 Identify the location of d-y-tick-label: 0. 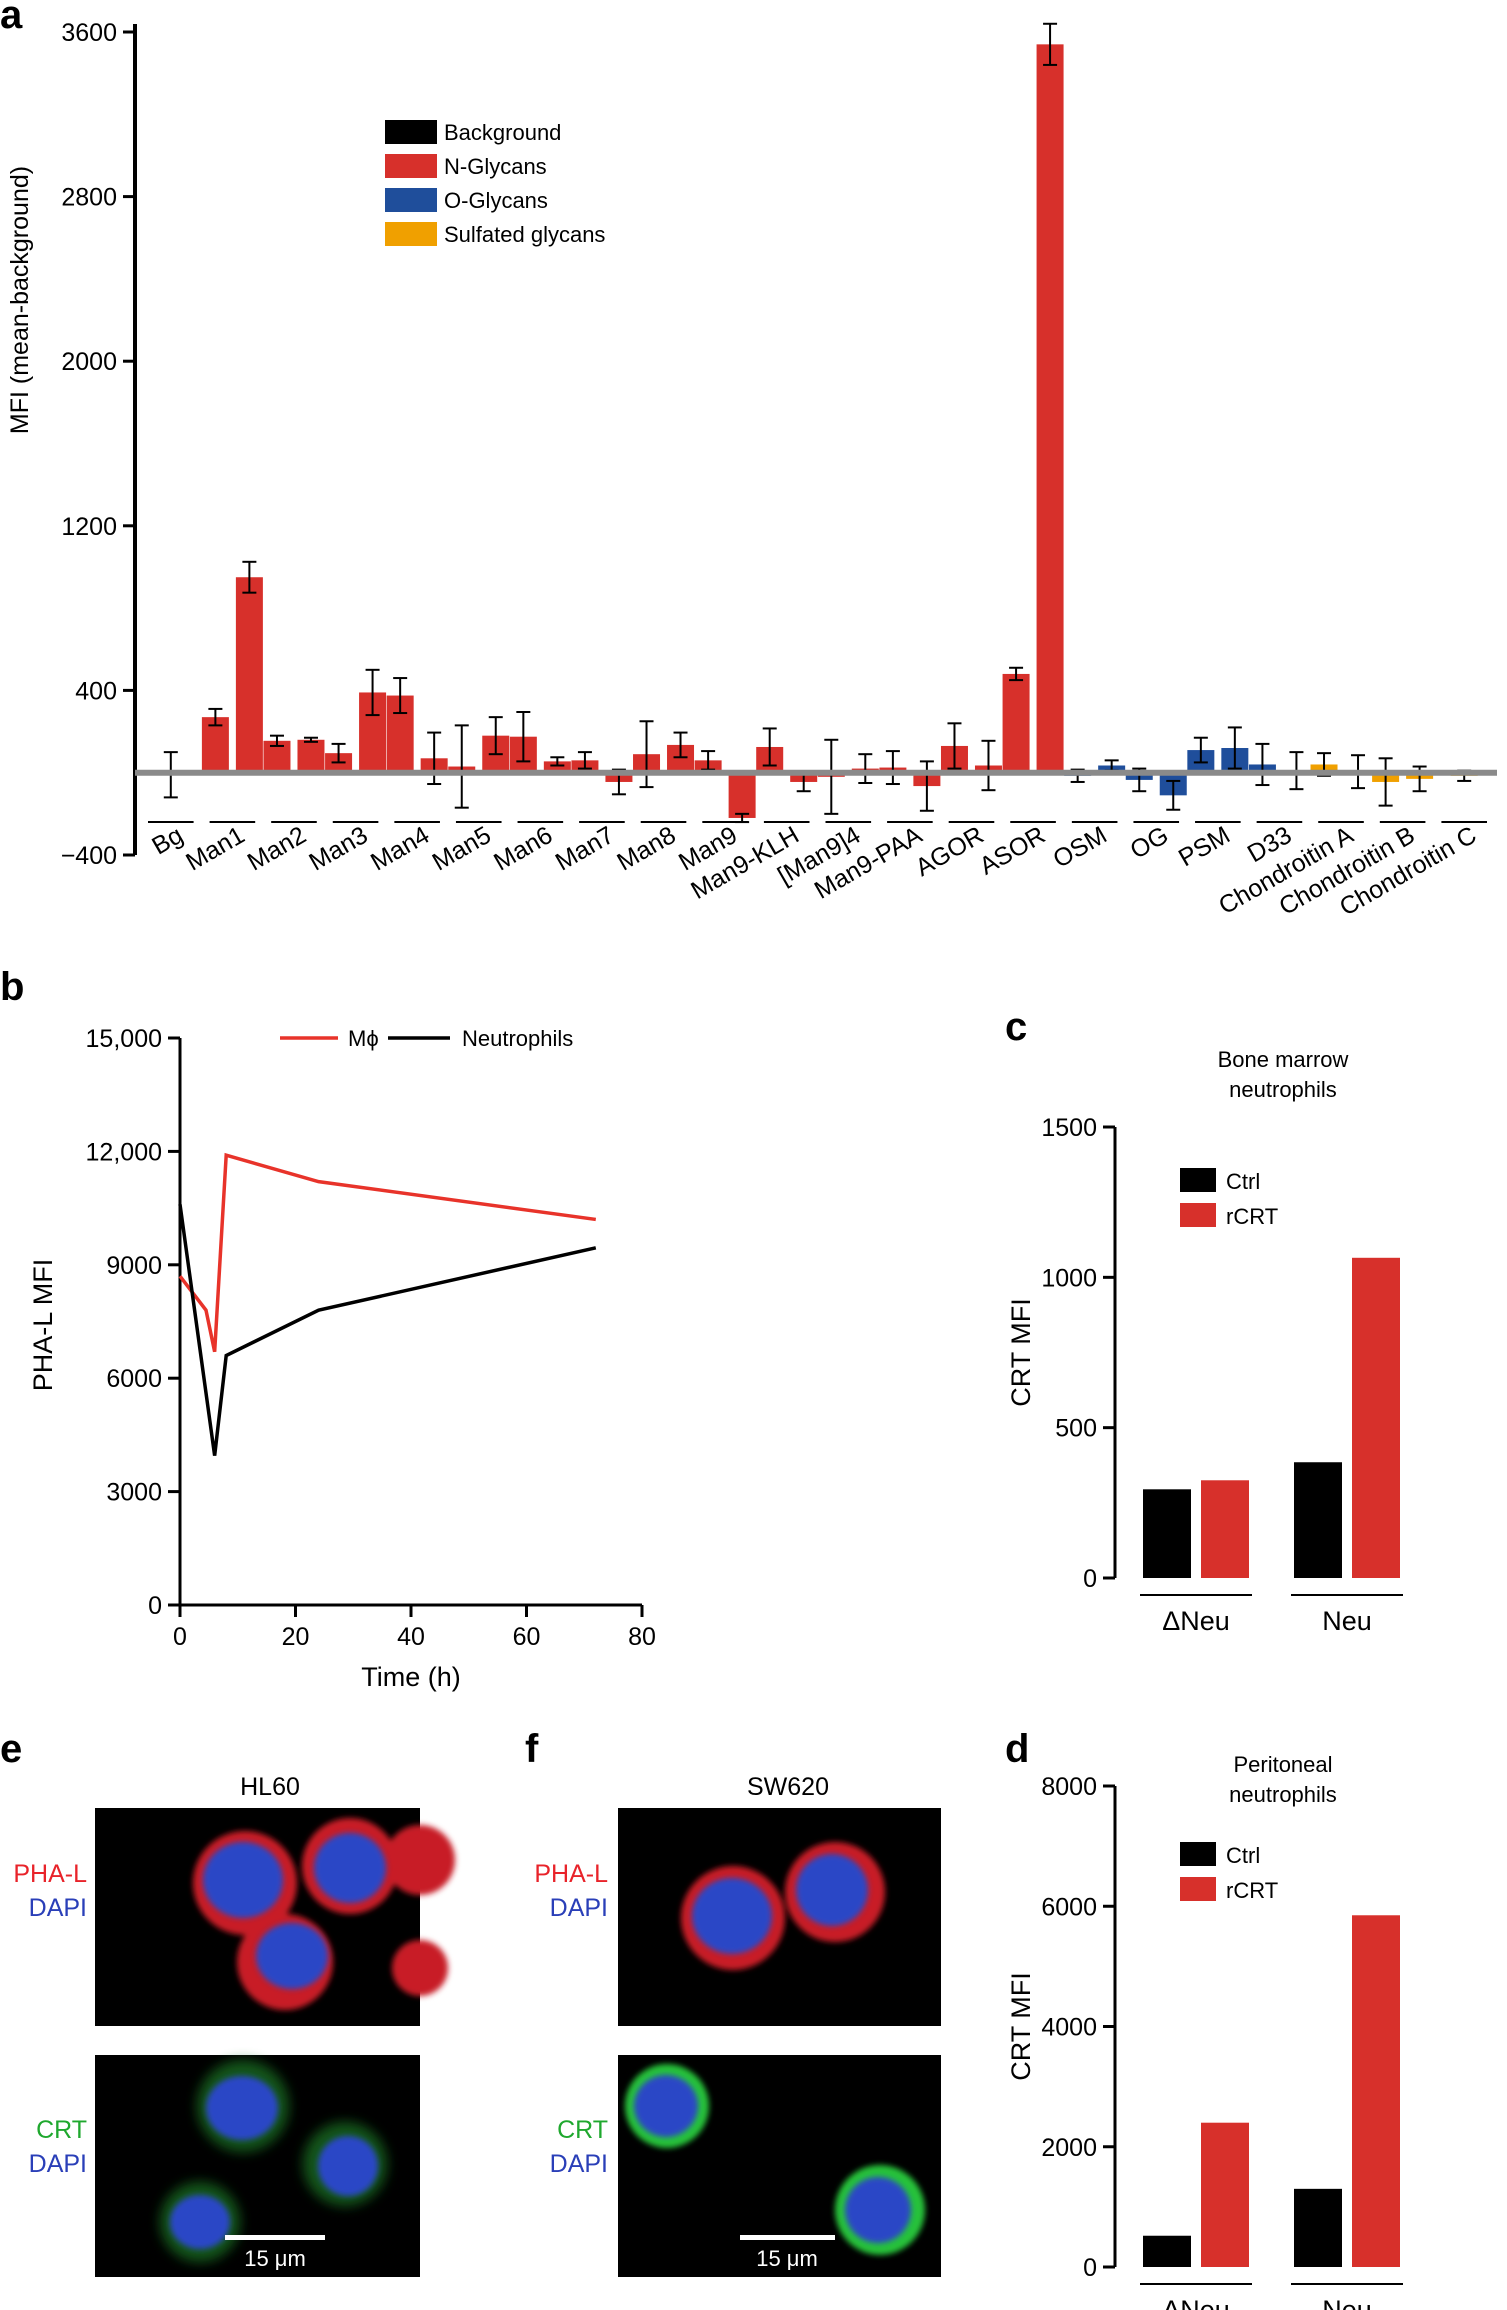
(1090, 2268).